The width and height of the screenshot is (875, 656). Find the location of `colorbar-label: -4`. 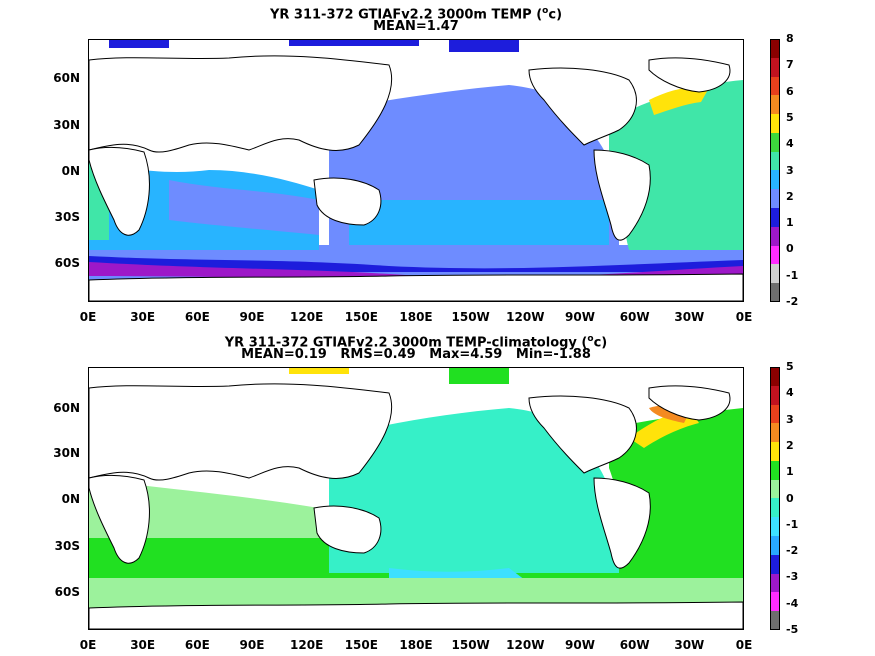

colorbar-label: -4 is located at coordinates (792, 603).